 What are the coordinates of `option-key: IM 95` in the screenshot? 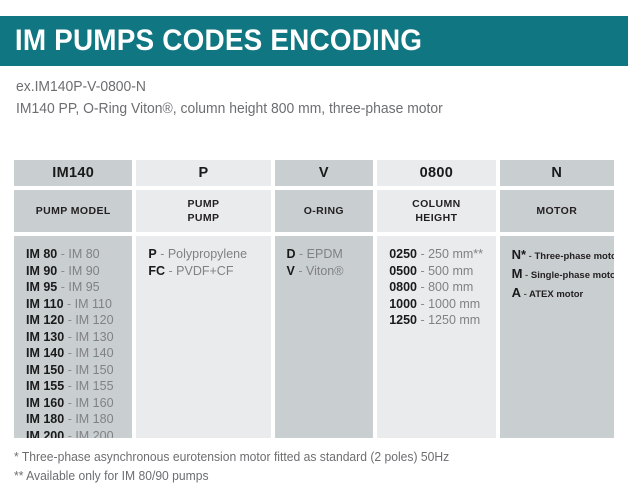 It's located at (42, 287).